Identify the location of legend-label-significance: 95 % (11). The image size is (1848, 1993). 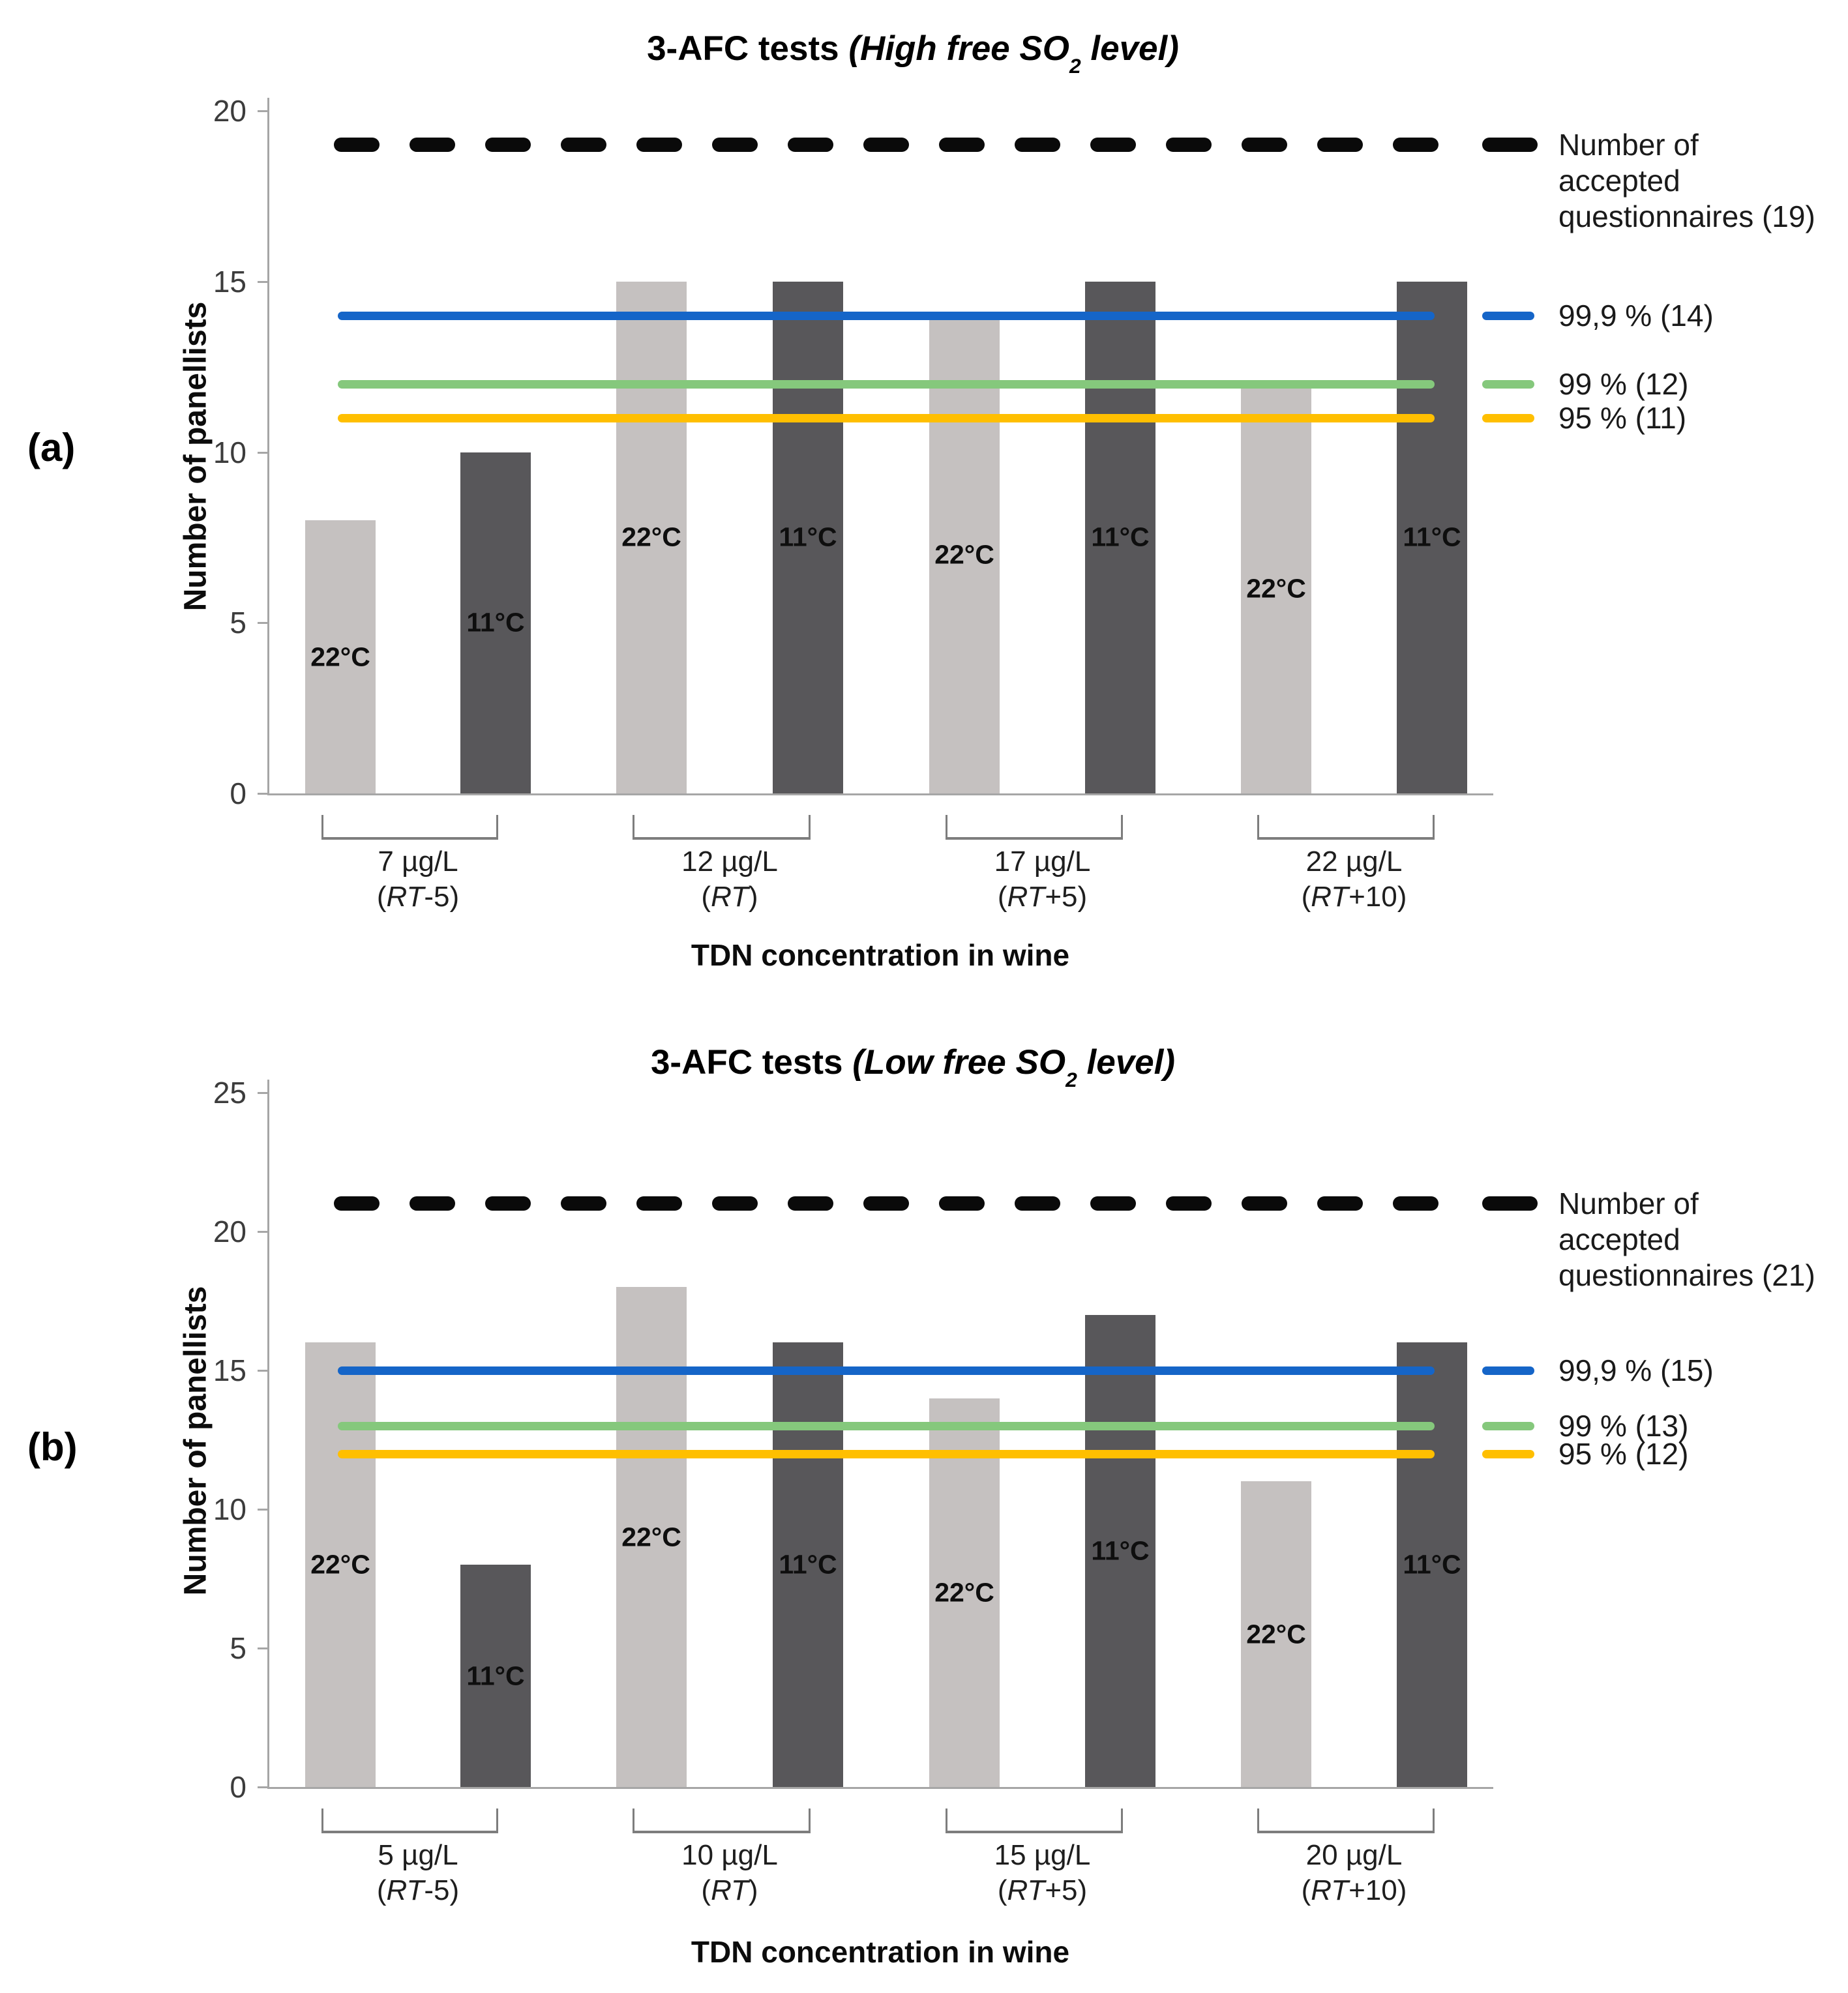
(1623, 418).